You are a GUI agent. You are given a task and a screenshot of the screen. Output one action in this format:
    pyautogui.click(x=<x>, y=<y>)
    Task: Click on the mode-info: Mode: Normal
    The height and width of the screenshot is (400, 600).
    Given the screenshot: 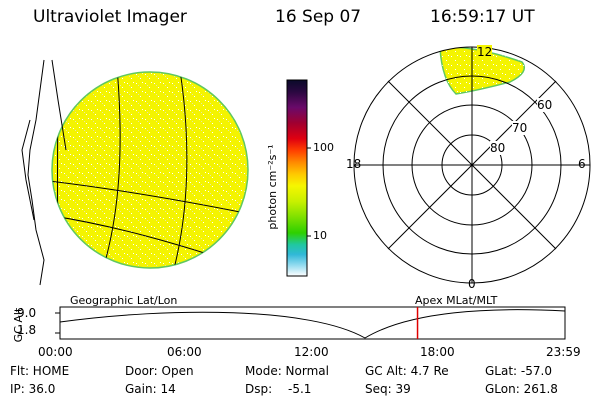 What is the action you would take?
    pyautogui.click(x=287, y=371)
    